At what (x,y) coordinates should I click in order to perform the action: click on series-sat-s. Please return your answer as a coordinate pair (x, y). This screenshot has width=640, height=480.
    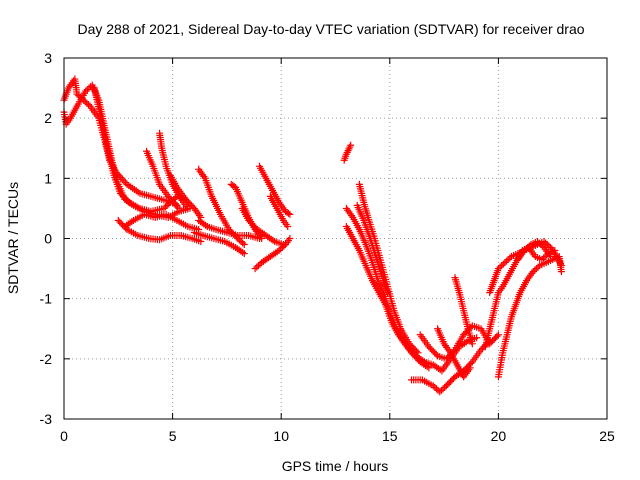
    Looking at the image, I should click on (387, 288).